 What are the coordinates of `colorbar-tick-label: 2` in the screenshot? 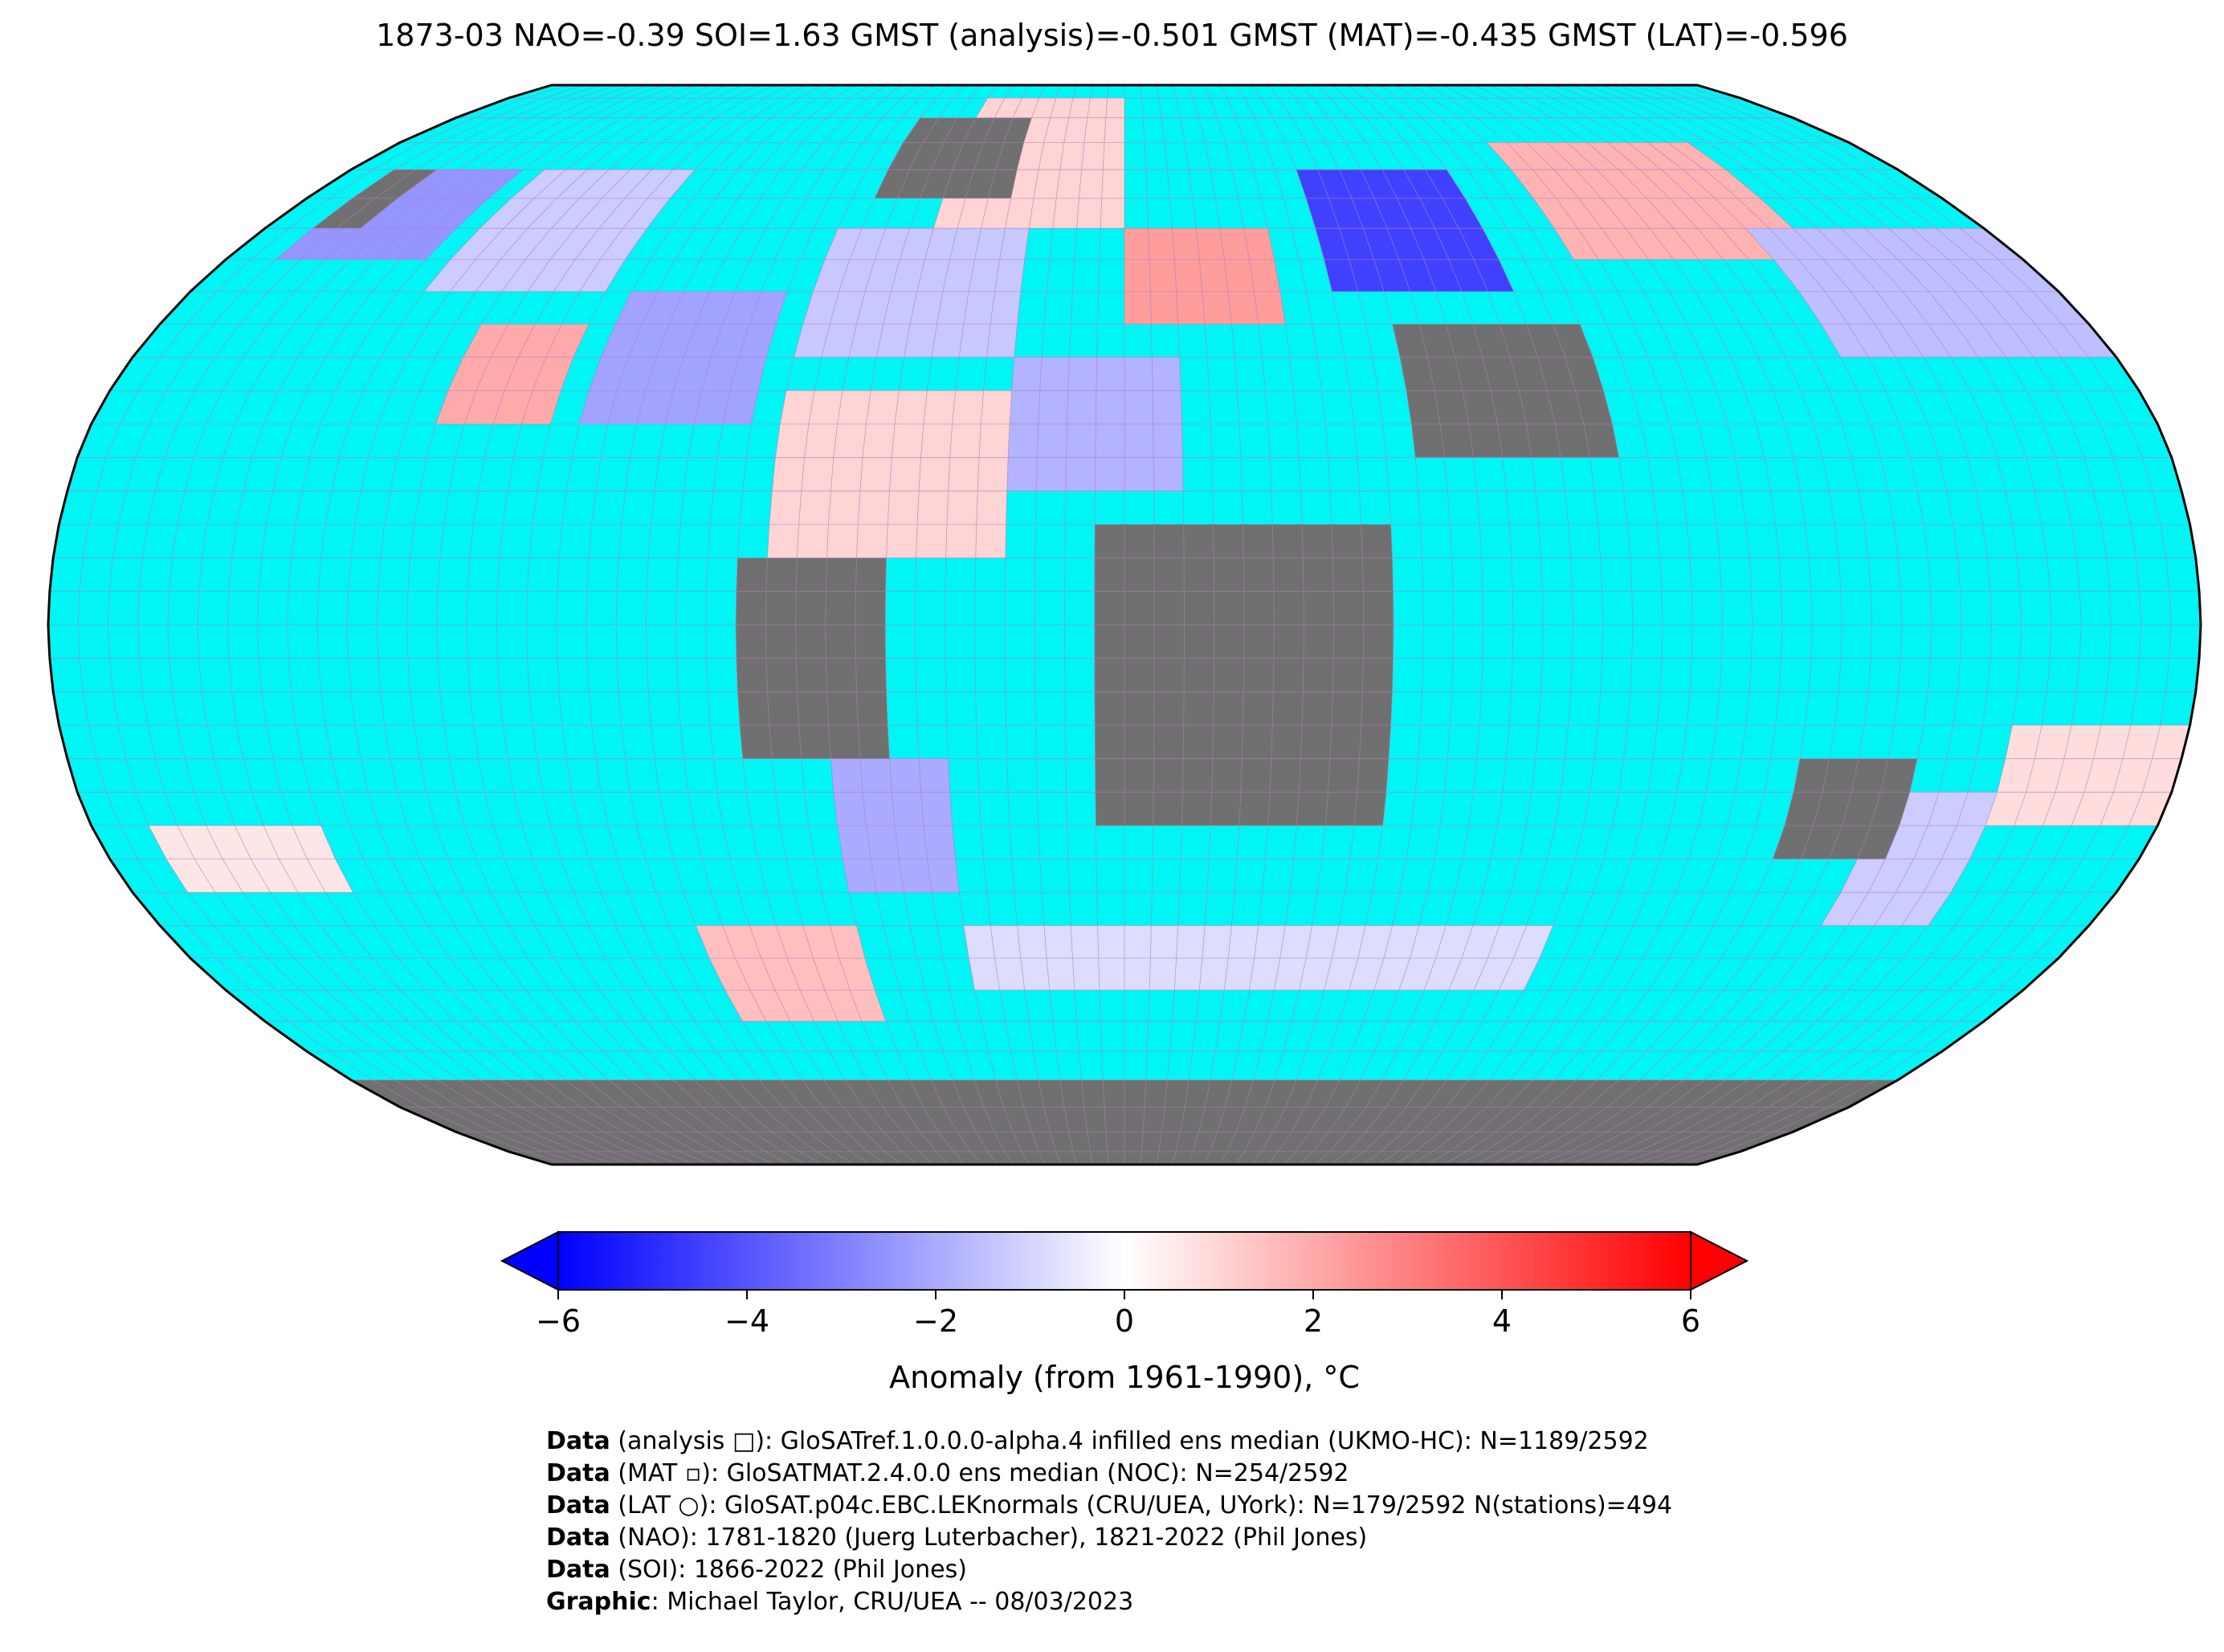 It's located at (1313, 1321).